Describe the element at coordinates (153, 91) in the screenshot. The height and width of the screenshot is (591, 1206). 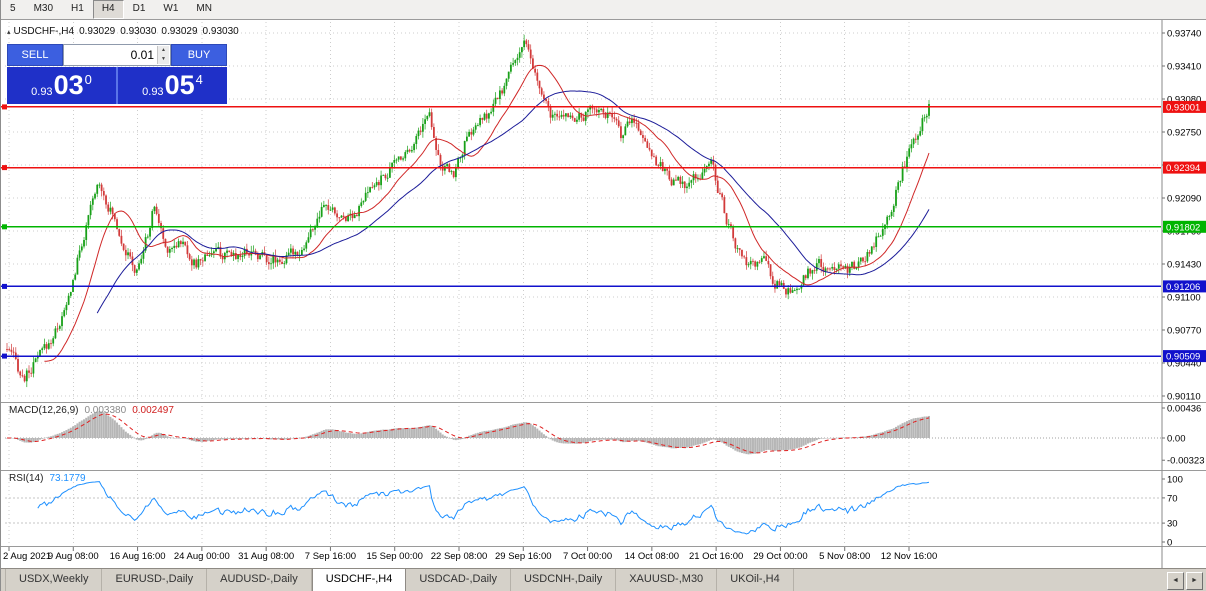
I see `buy-price-prefix: 0.93` at that location.